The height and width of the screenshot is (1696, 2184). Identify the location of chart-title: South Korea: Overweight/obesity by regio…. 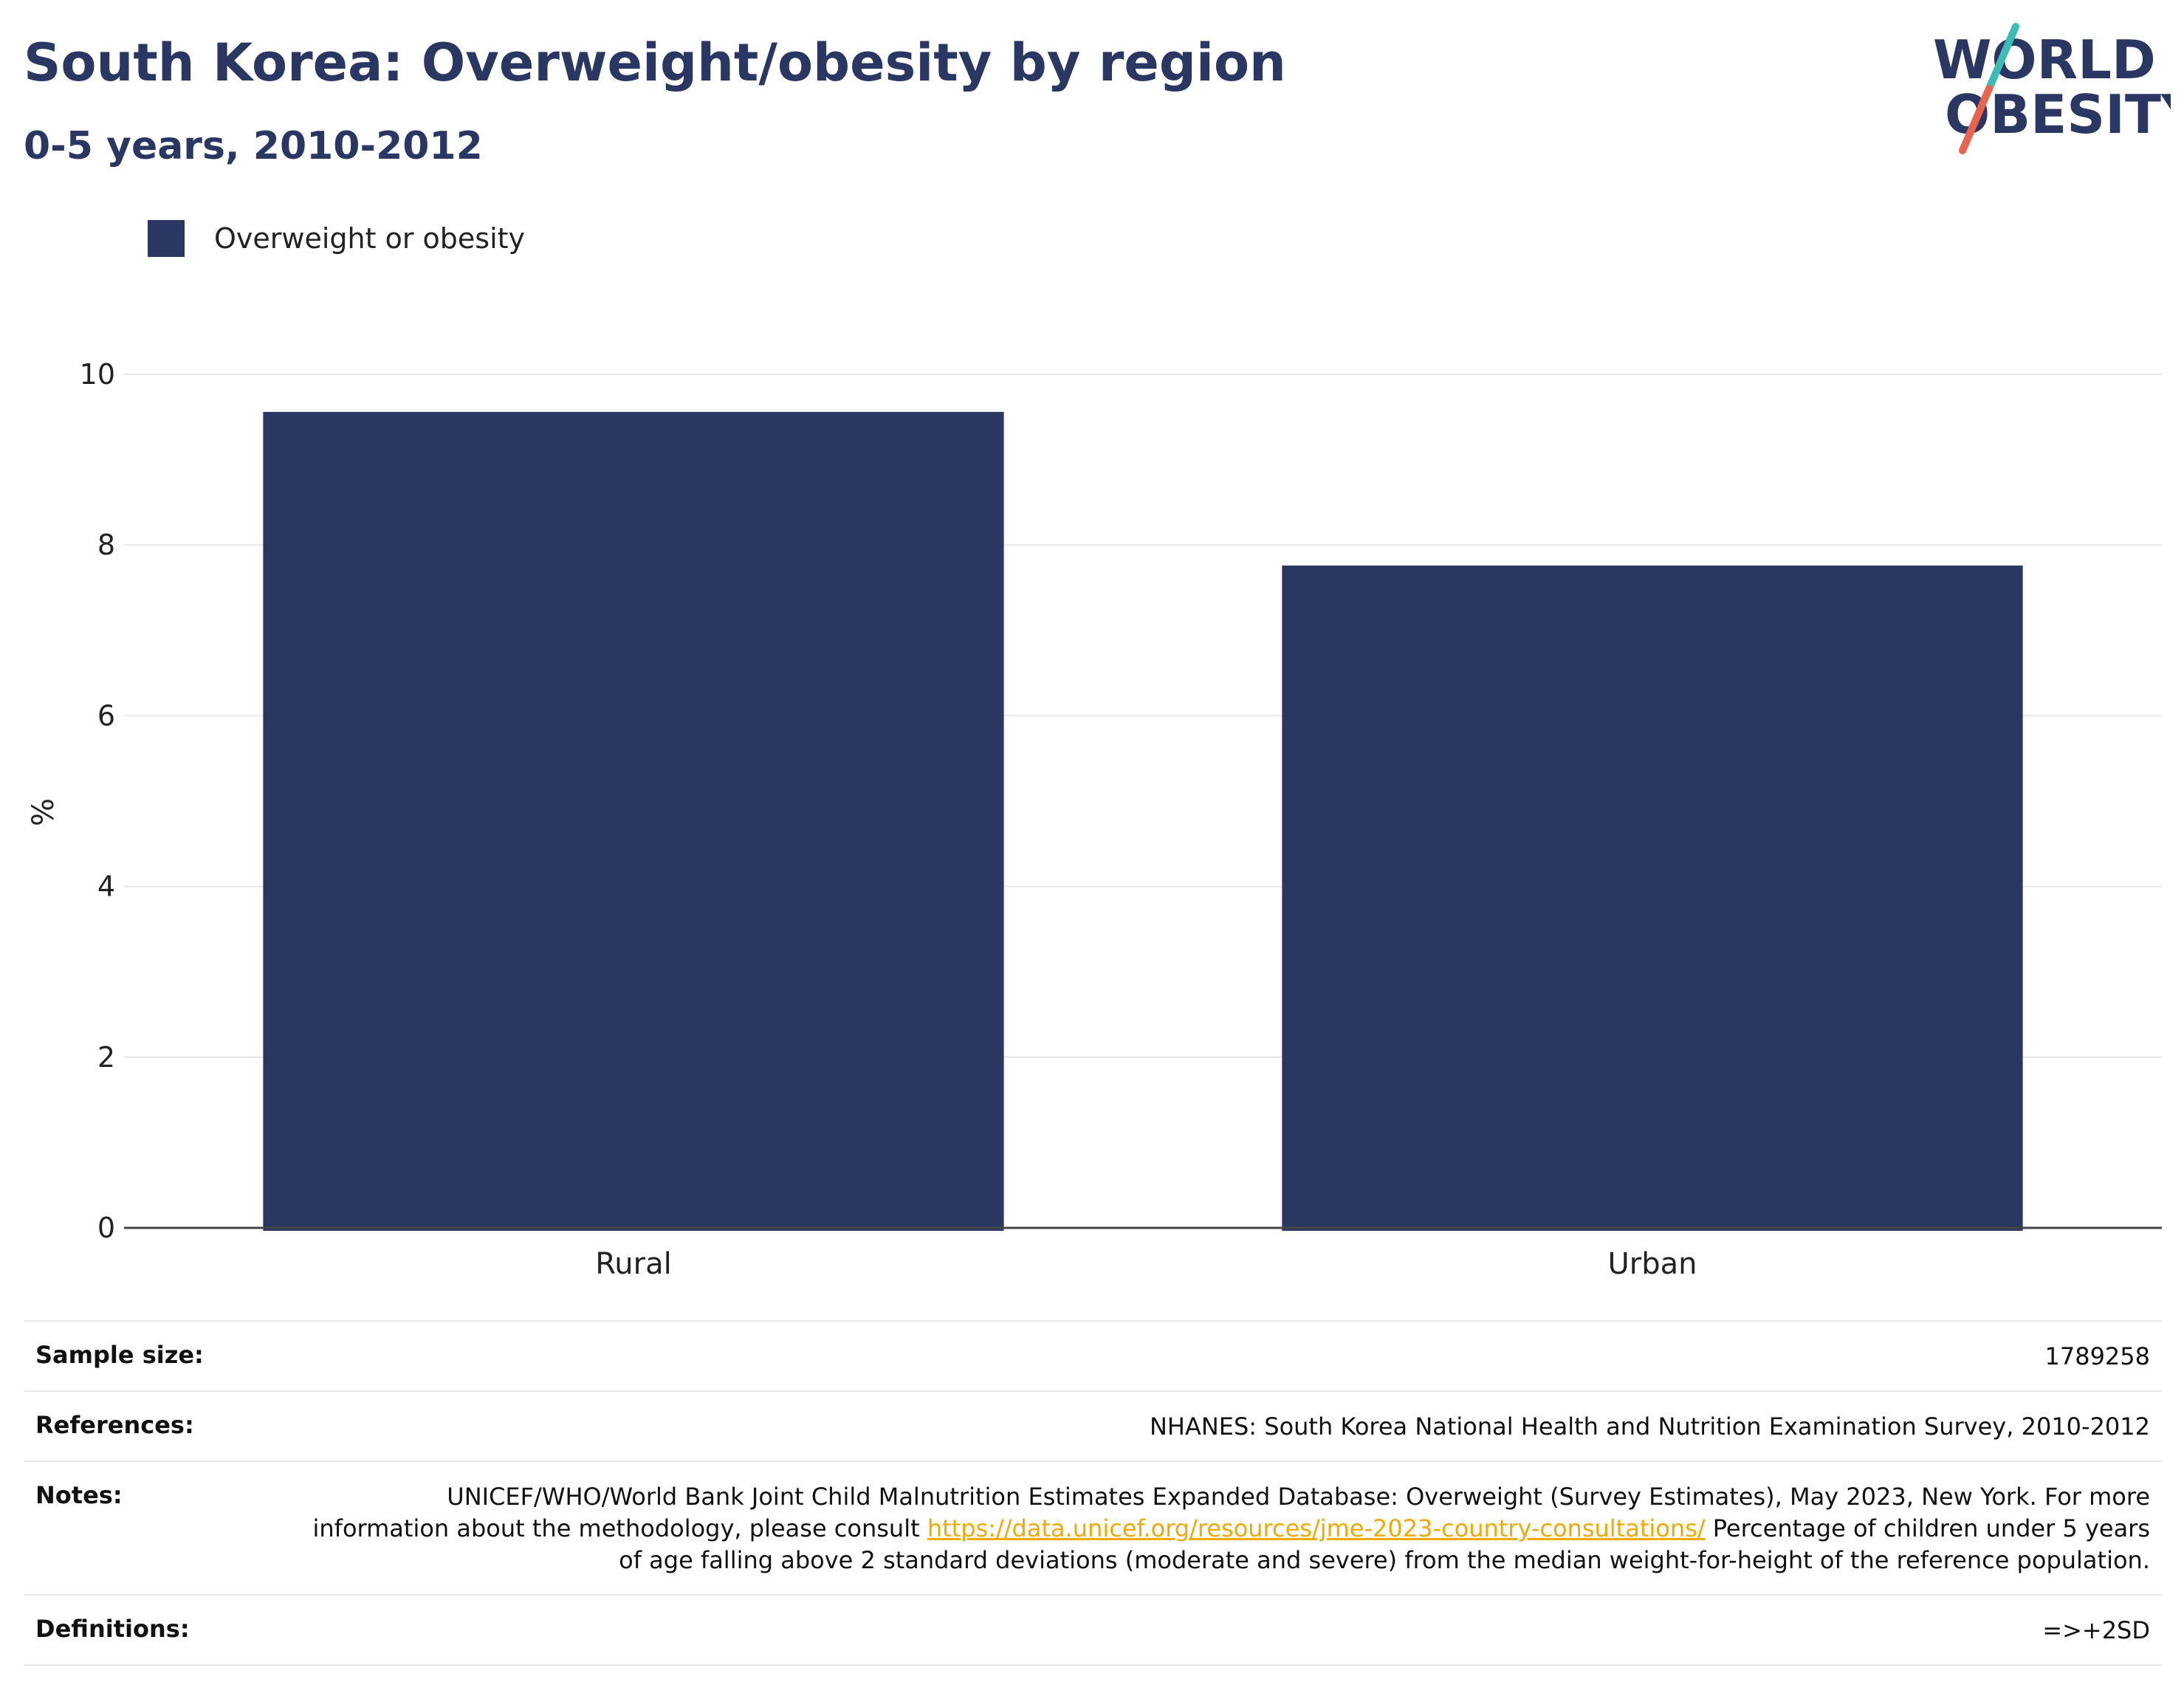
(655, 62).